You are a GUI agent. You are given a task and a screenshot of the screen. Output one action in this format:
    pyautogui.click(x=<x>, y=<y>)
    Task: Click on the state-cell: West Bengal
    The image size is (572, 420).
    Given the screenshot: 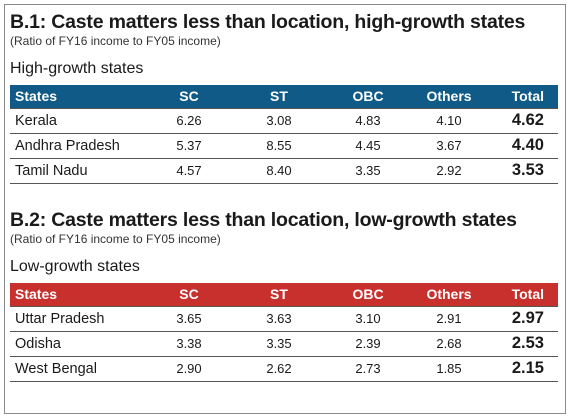 What is the action you would take?
    pyautogui.click(x=56, y=368)
    